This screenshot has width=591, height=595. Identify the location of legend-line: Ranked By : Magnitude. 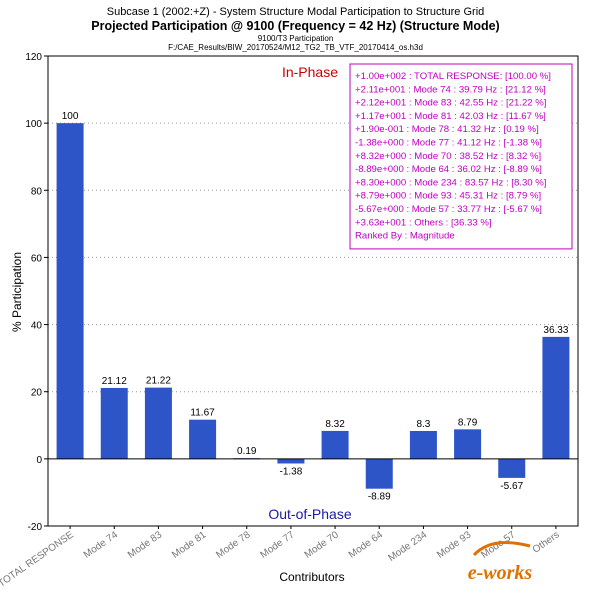
(405, 236).